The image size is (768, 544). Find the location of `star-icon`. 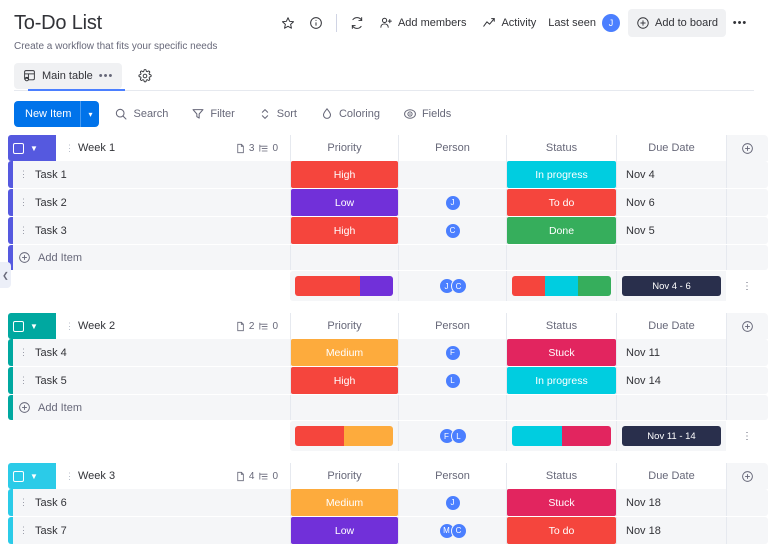

star-icon is located at coordinates (288, 23).